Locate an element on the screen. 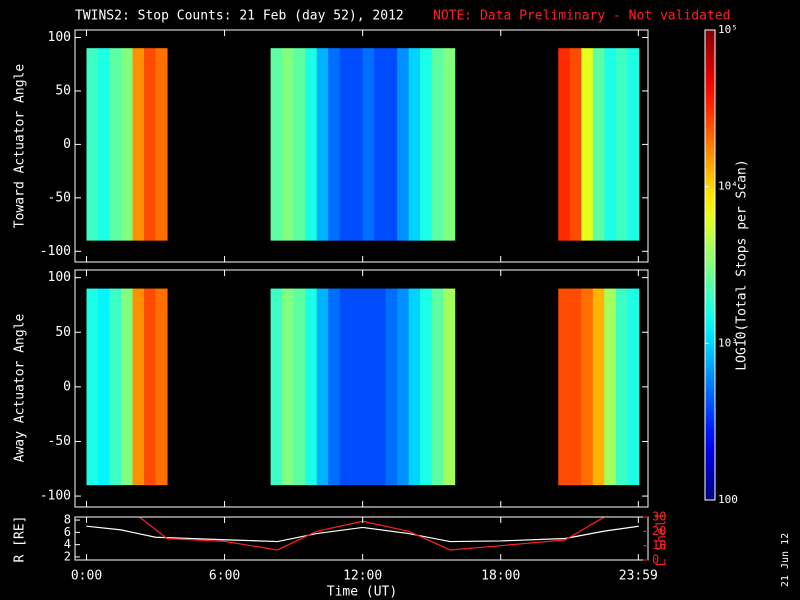  y2-tick-label: 10 is located at coordinates (659, 545).